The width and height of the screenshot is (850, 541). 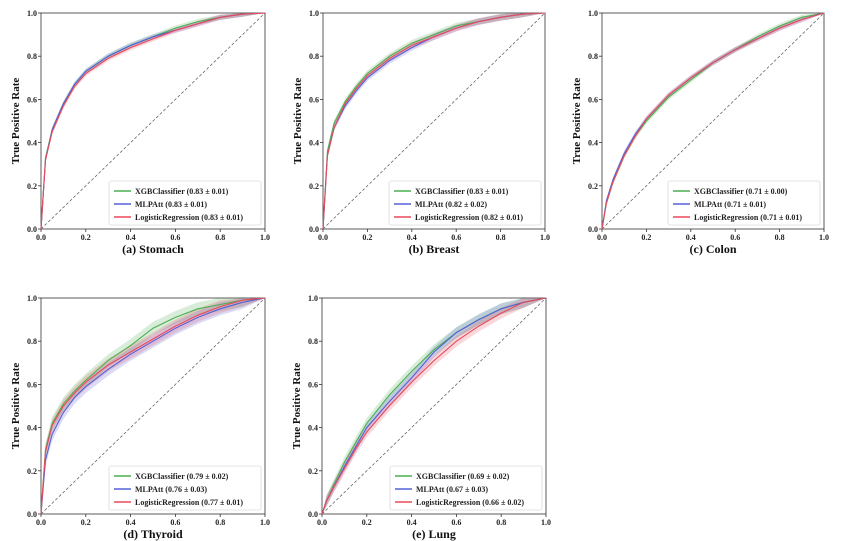 What do you see at coordinates (434, 249) in the screenshot?
I see `panel-caption: (b) Breast` at bounding box center [434, 249].